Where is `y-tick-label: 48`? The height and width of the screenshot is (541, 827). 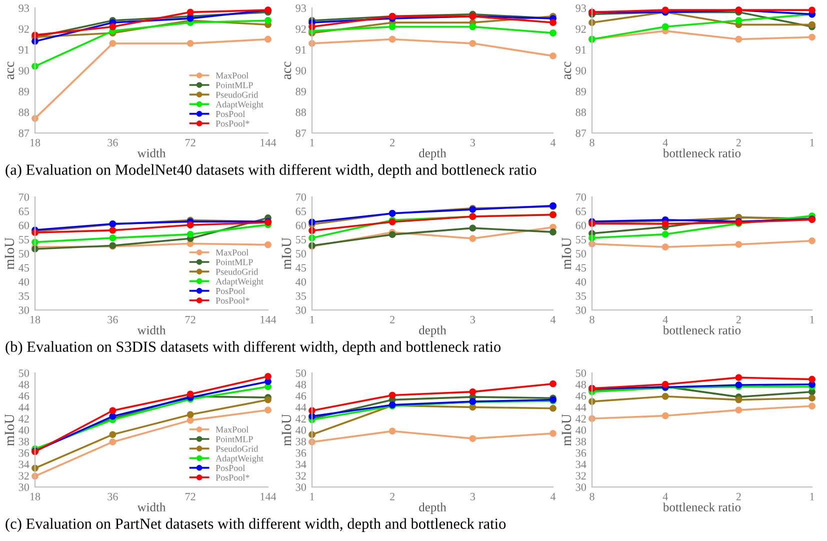 y-tick-label: 48 is located at coordinates (581, 384).